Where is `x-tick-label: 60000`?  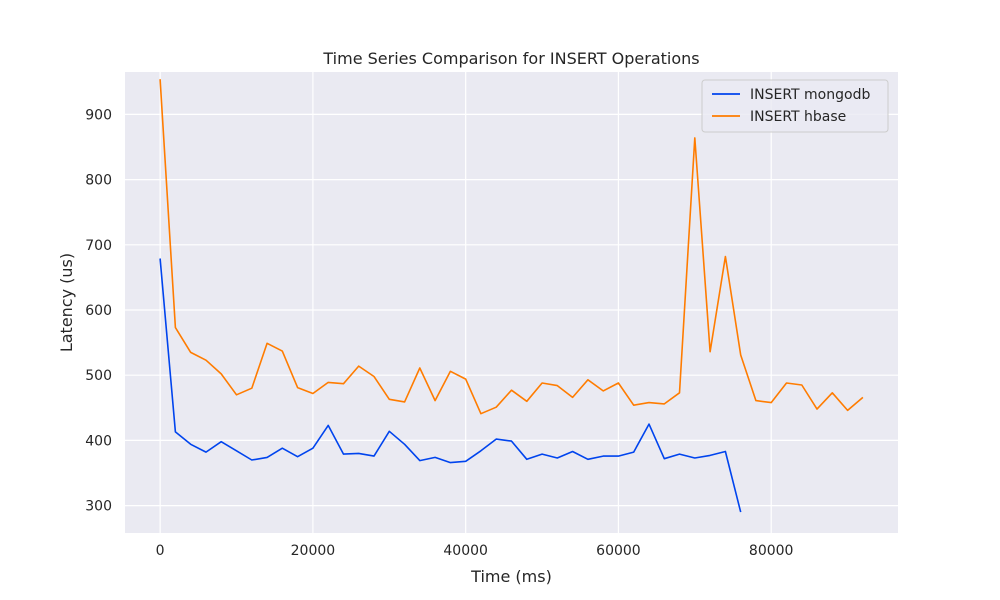 x-tick-label: 60000 is located at coordinates (618, 551).